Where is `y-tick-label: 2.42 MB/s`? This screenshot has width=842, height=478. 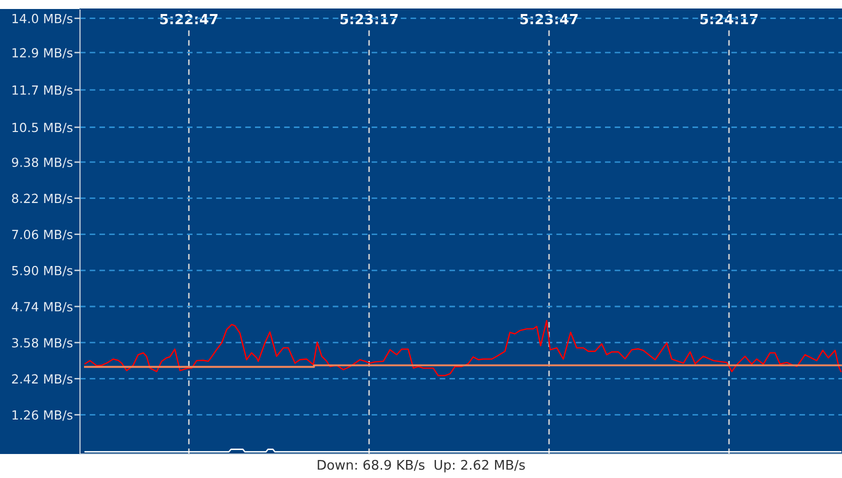
y-tick-label: 2.42 MB/s is located at coordinates (42, 379).